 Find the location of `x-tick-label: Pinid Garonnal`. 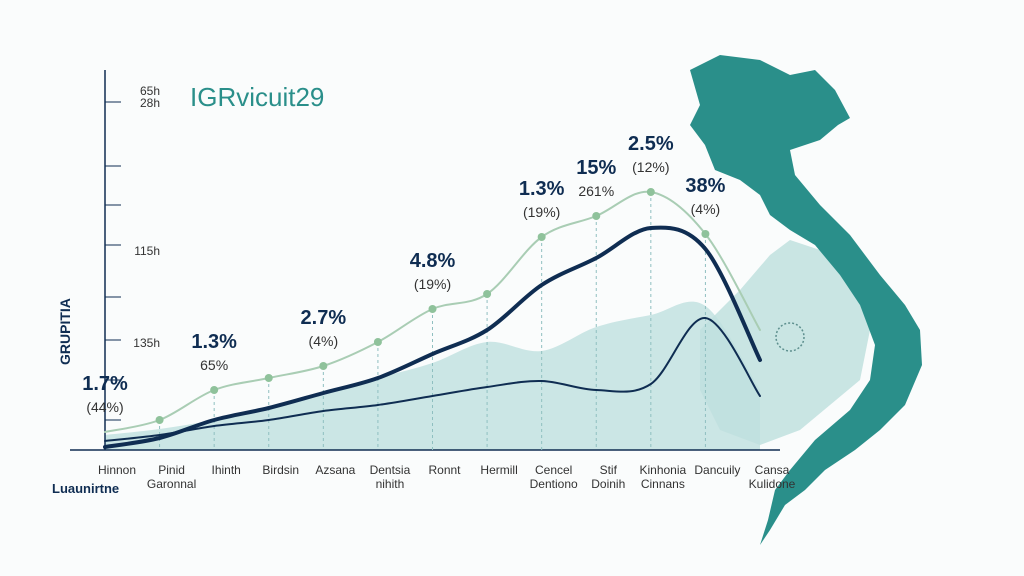

x-tick-label: Pinid Garonnal is located at coordinates (171, 477).